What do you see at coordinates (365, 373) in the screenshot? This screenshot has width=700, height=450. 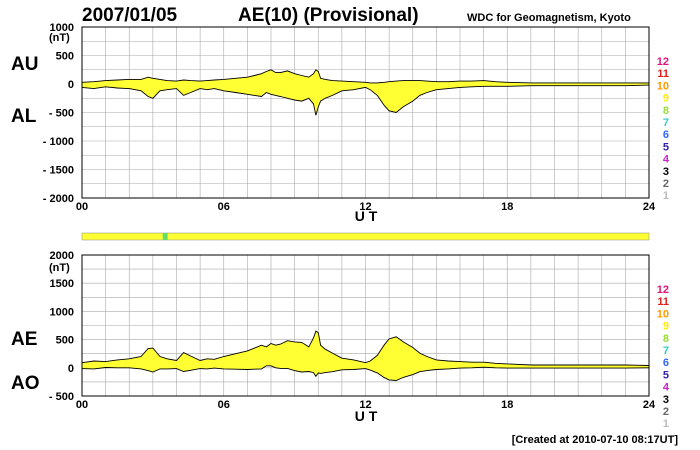 I see `series-line-ao` at bounding box center [365, 373].